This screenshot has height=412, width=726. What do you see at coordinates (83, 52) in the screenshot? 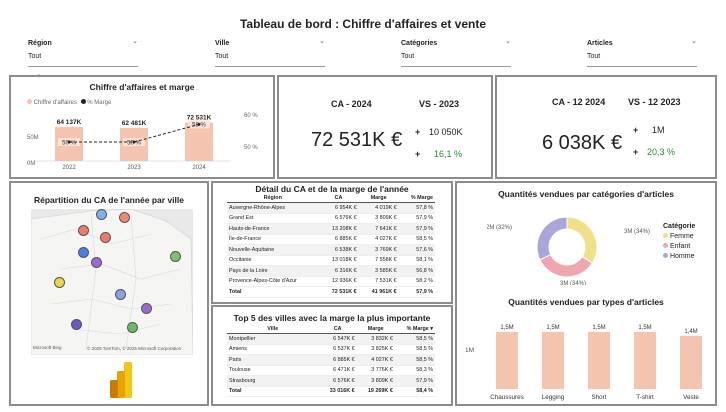
I see `slicer-region: Région Tout ⌄` at bounding box center [83, 52].